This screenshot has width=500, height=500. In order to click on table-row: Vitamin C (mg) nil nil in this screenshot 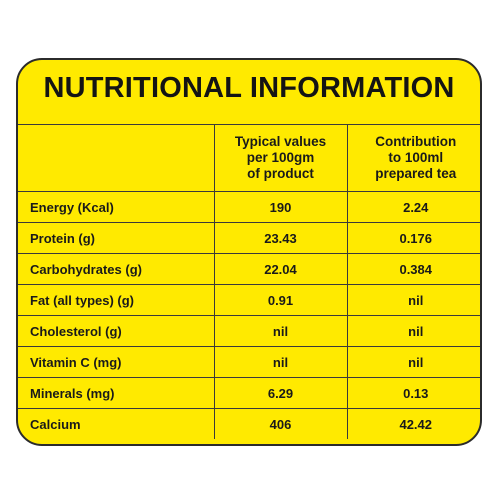, I will do `click(249, 362)`.